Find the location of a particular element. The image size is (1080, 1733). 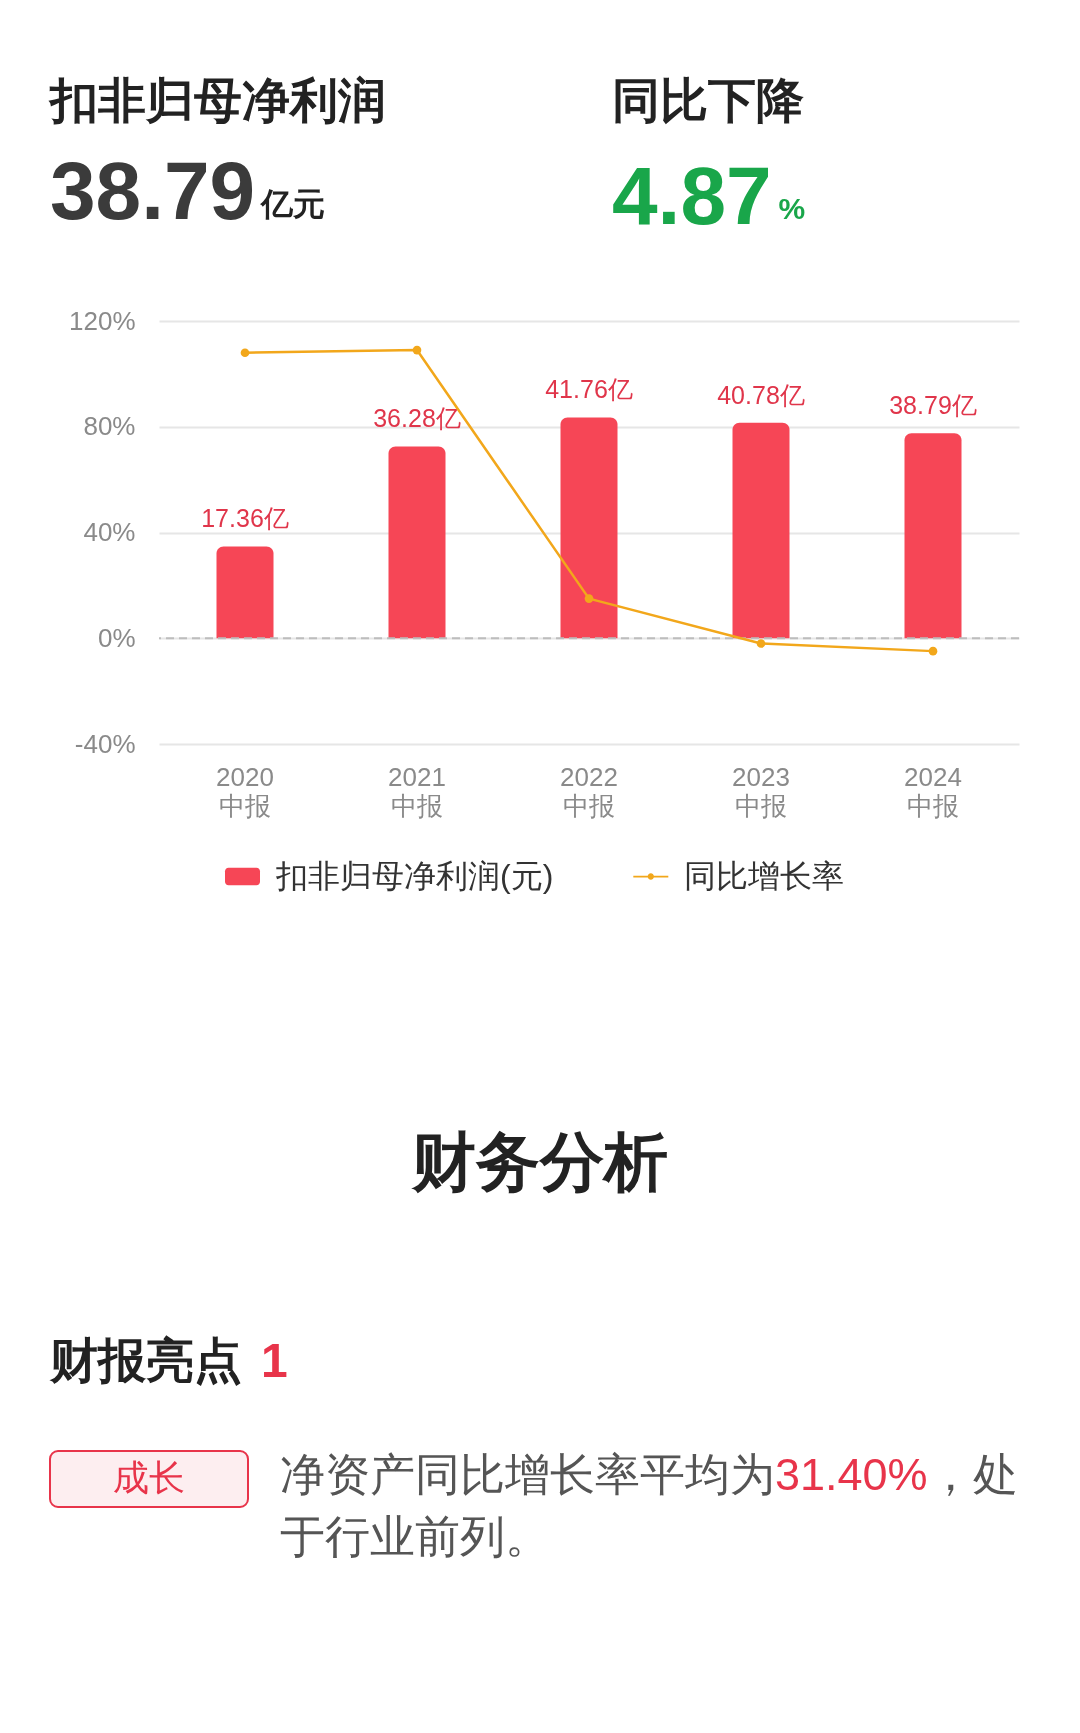

data-label: 38.79亿 is located at coordinates (933, 405).